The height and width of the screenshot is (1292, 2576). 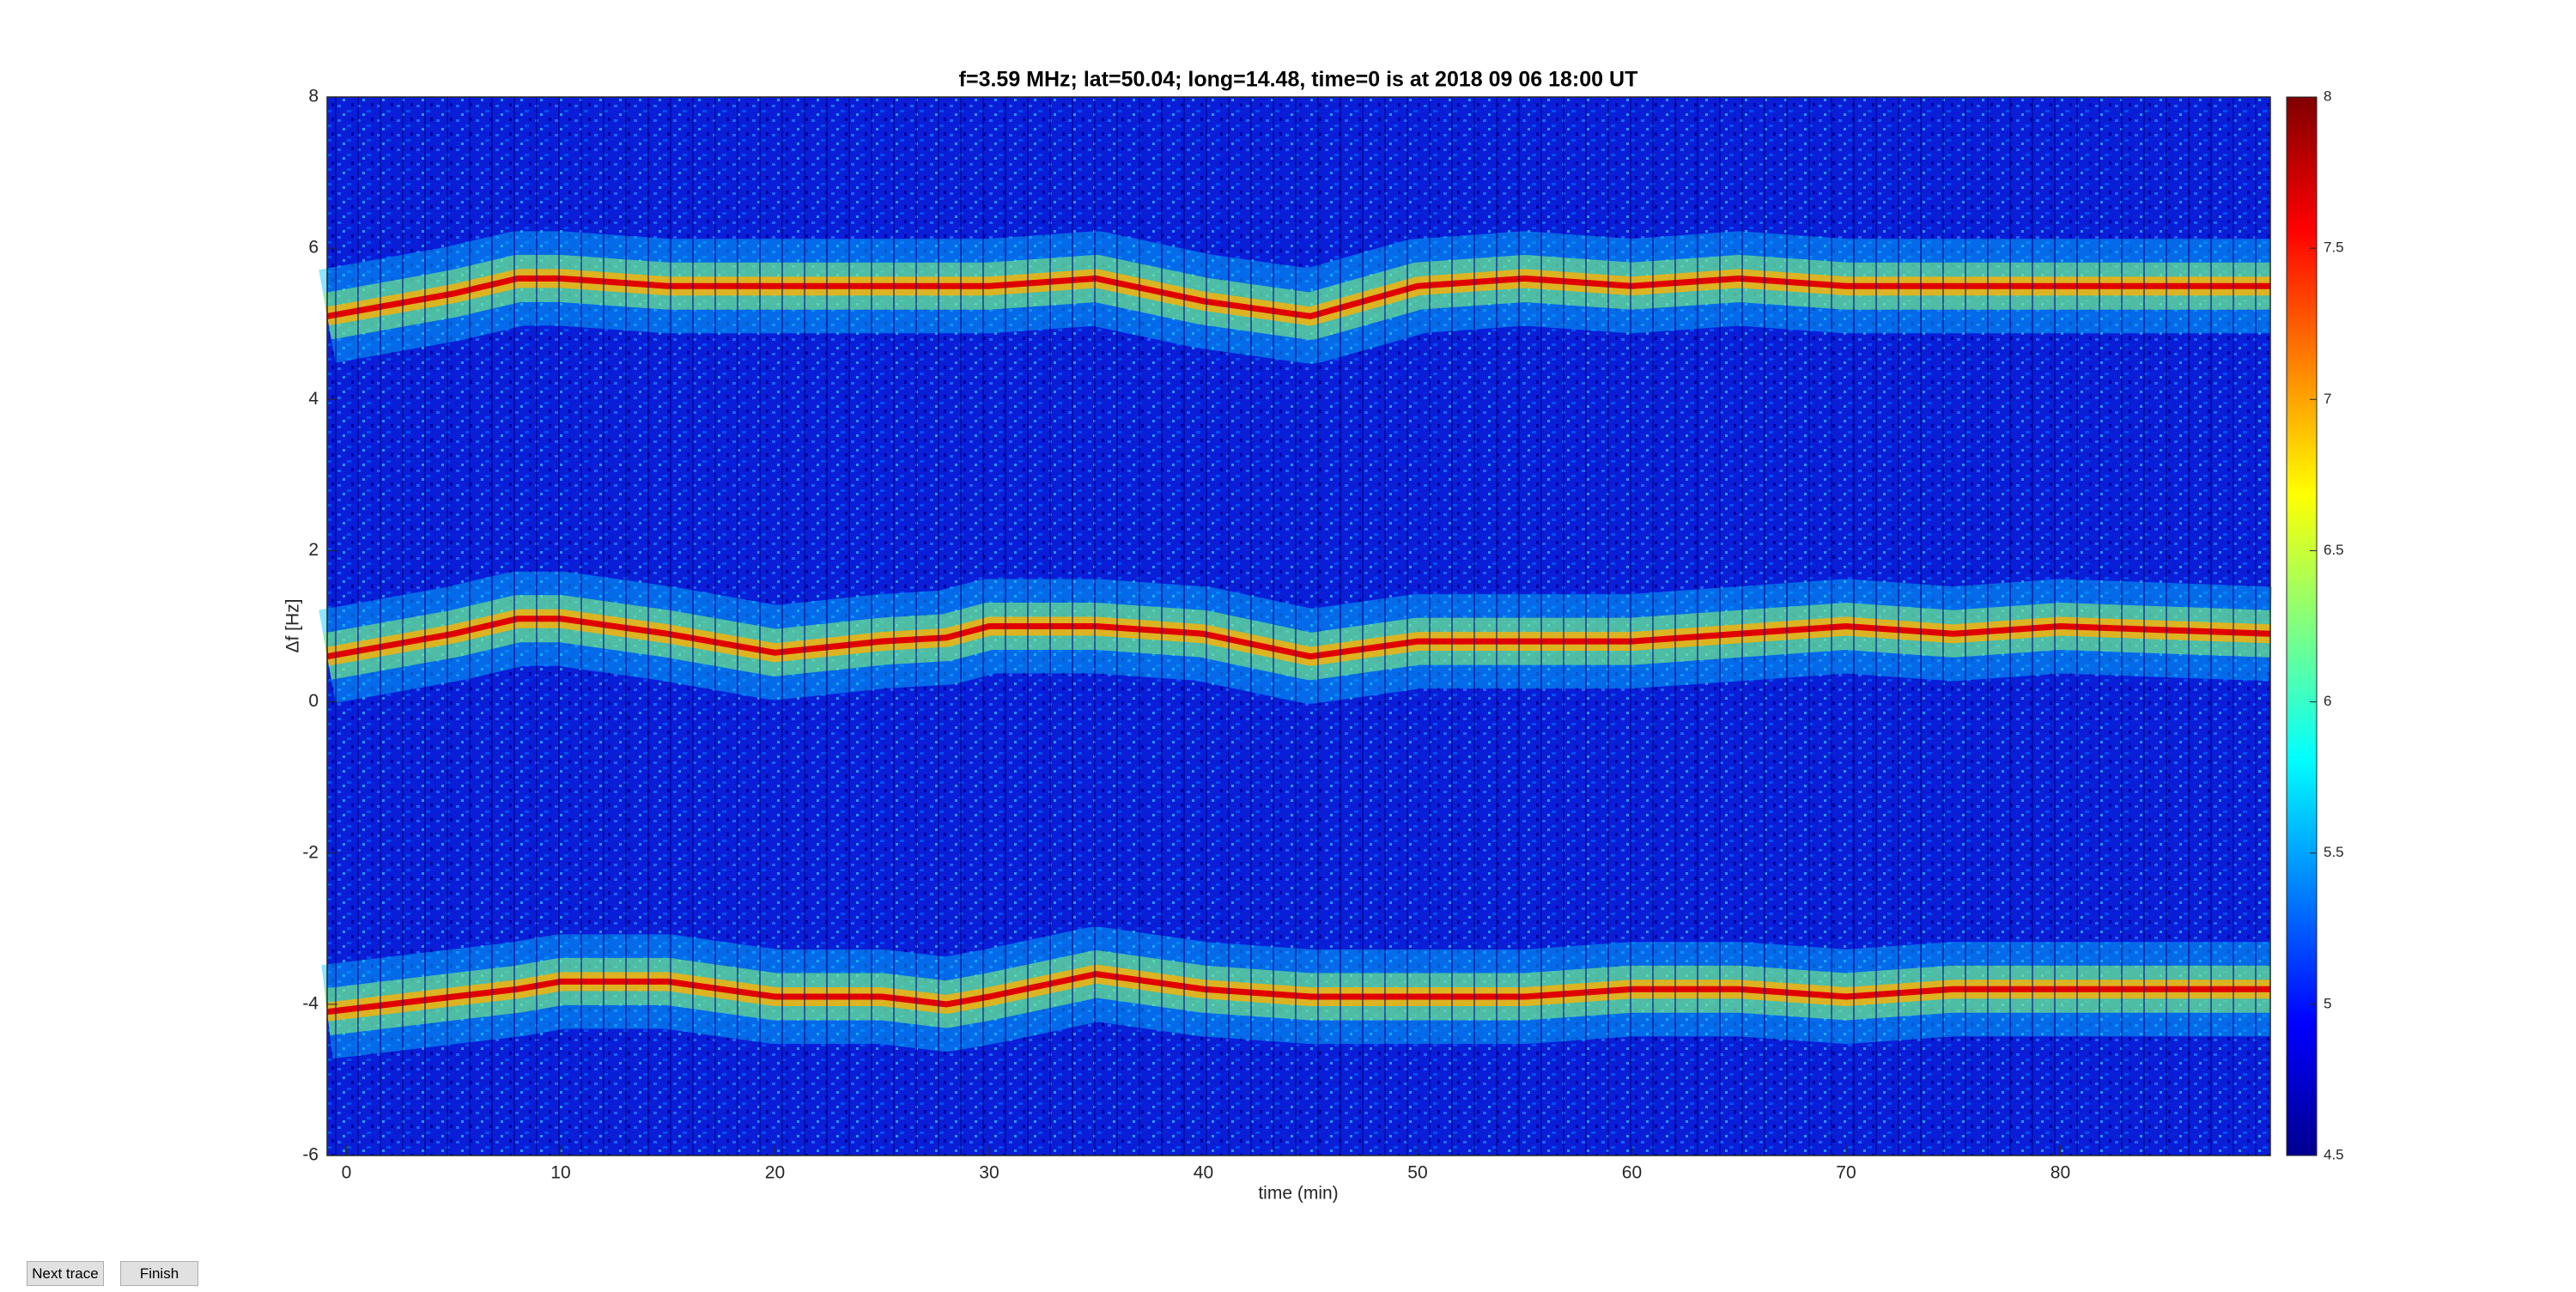 What do you see at coordinates (313, 248) in the screenshot?
I see `y-tick-label: 6` at bounding box center [313, 248].